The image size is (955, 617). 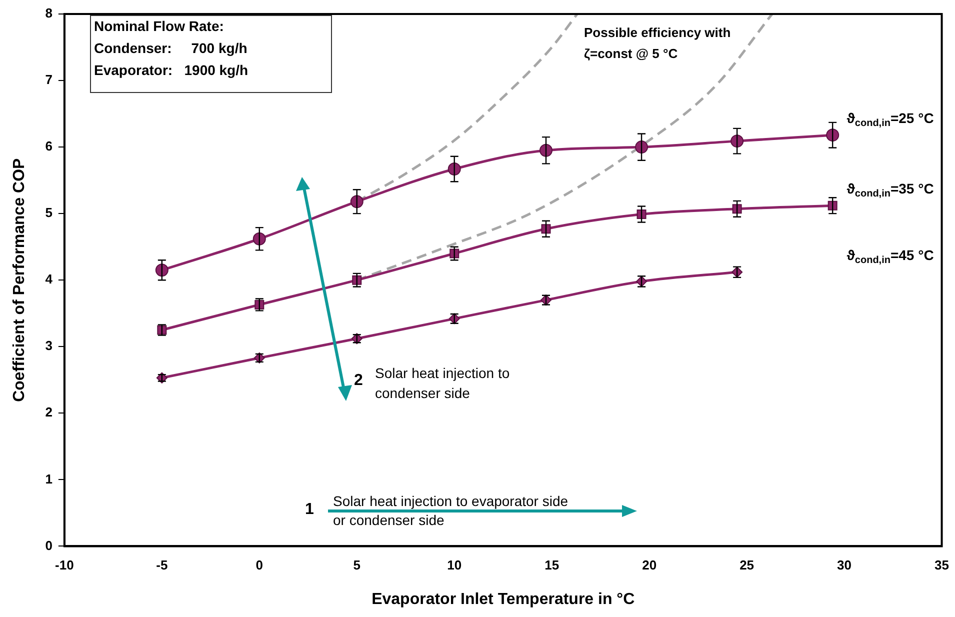 What do you see at coordinates (64, 565) in the screenshot?
I see `x-tick-label: -10` at bounding box center [64, 565].